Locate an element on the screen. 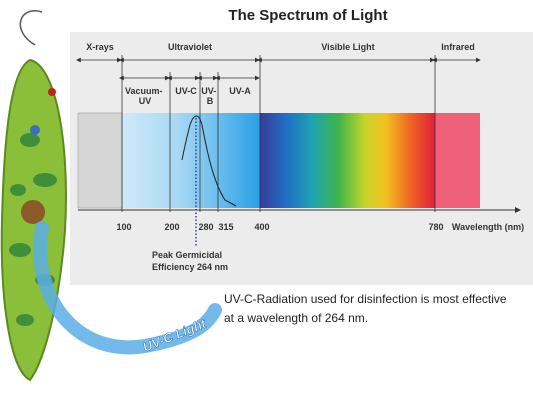 This screenshot has width=533, height=400. tick-label: 780 is located at coordinates (435, 227).